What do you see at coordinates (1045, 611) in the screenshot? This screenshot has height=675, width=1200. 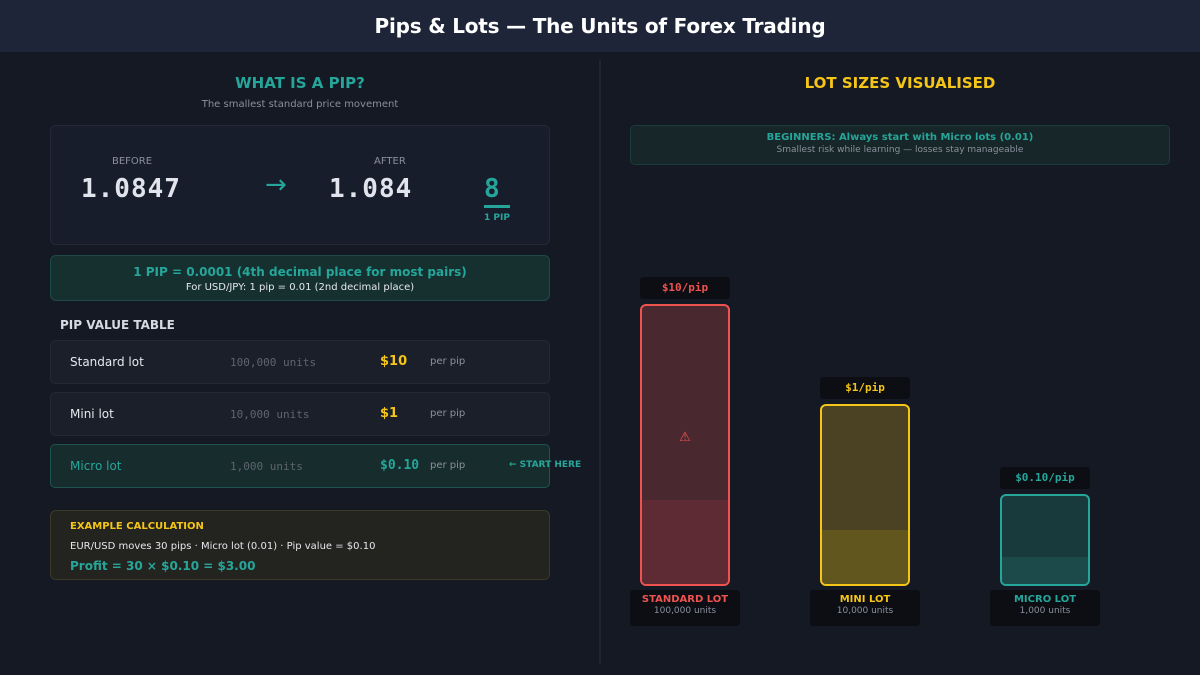 I see `bar-label-units: 1,000 units` at bounding box center [1045, 611].